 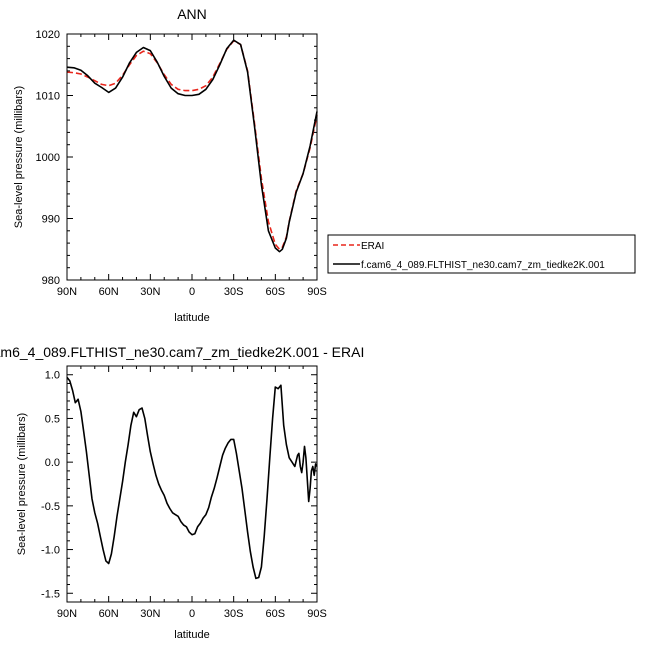 I want to click on y-tick-label: 1.0, so click(x=52, y=376).